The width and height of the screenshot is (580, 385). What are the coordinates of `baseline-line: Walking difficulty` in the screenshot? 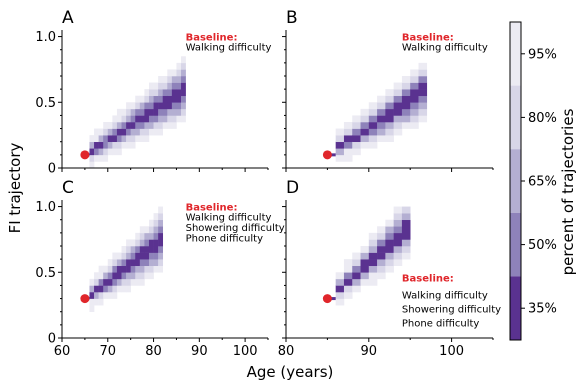 It's located at (445, 295).